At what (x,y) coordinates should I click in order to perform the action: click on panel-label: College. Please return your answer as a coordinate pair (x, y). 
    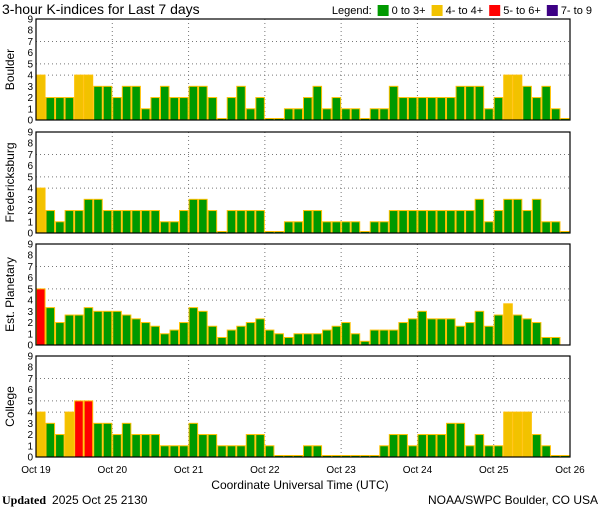
    Looking at the image, I should click on (10, 406).